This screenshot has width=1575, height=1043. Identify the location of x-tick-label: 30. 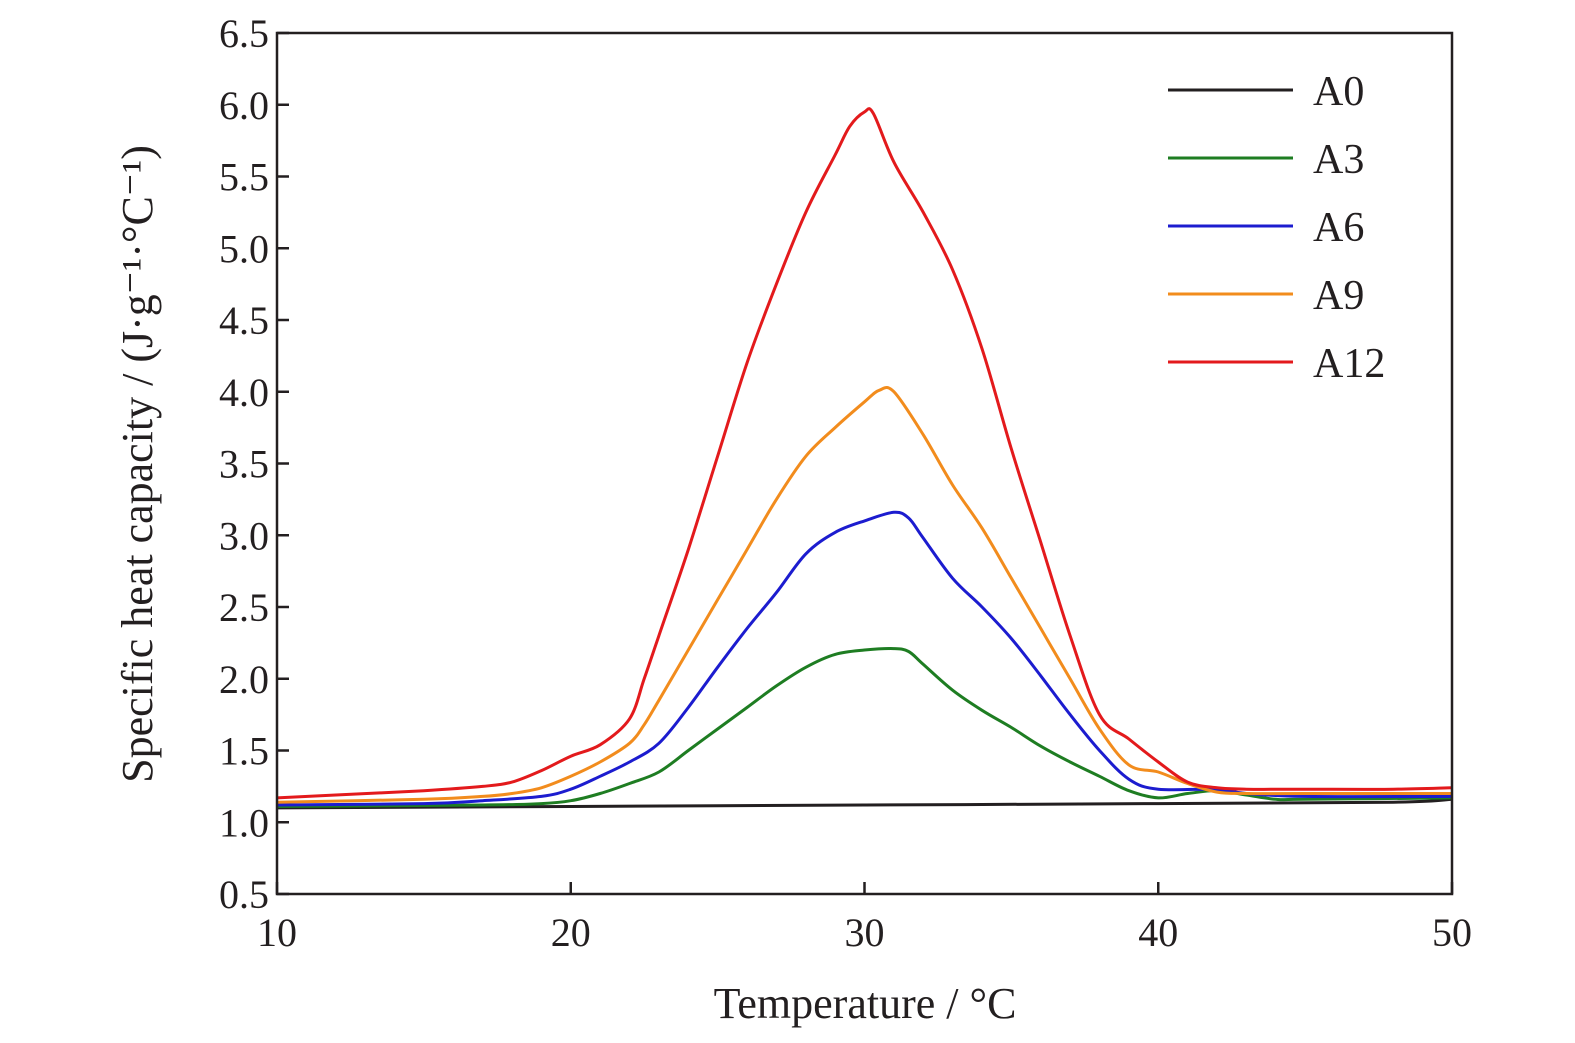
(865, 932).